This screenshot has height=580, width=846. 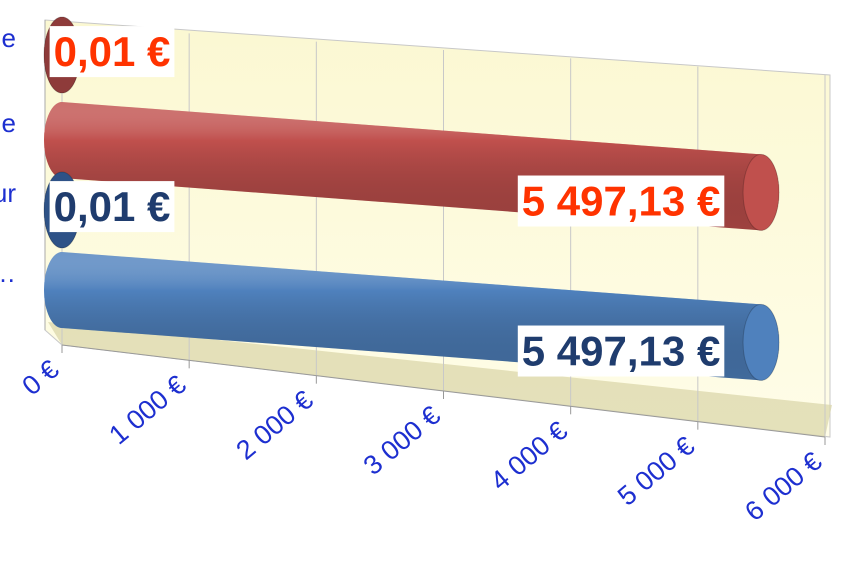 I want to click on y-tick-label: ur, so click(x=8, y=193).